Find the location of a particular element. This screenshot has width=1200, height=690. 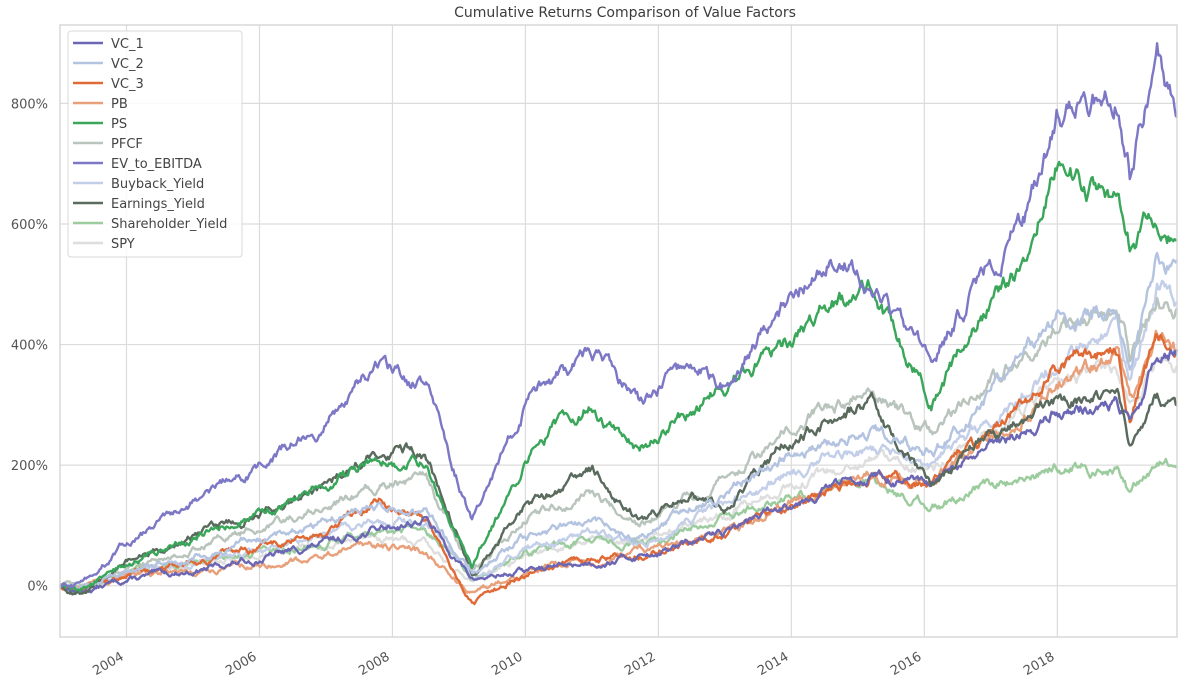

y-axis-ticks: 0% 200% 400% 600% 800% is located at coordinates (29, 345).